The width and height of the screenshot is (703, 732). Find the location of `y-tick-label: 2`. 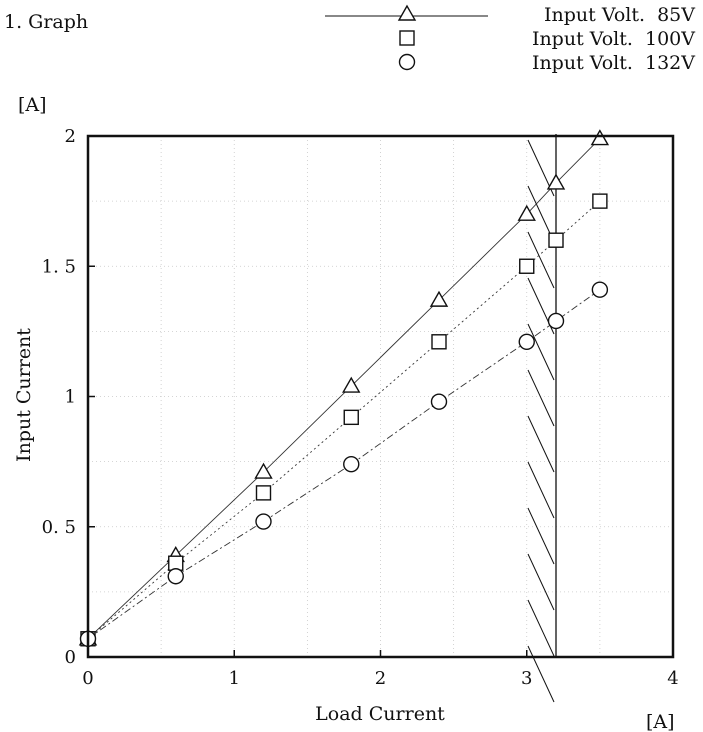

y-tick-label: 2 is located at coordinates (70, 136).